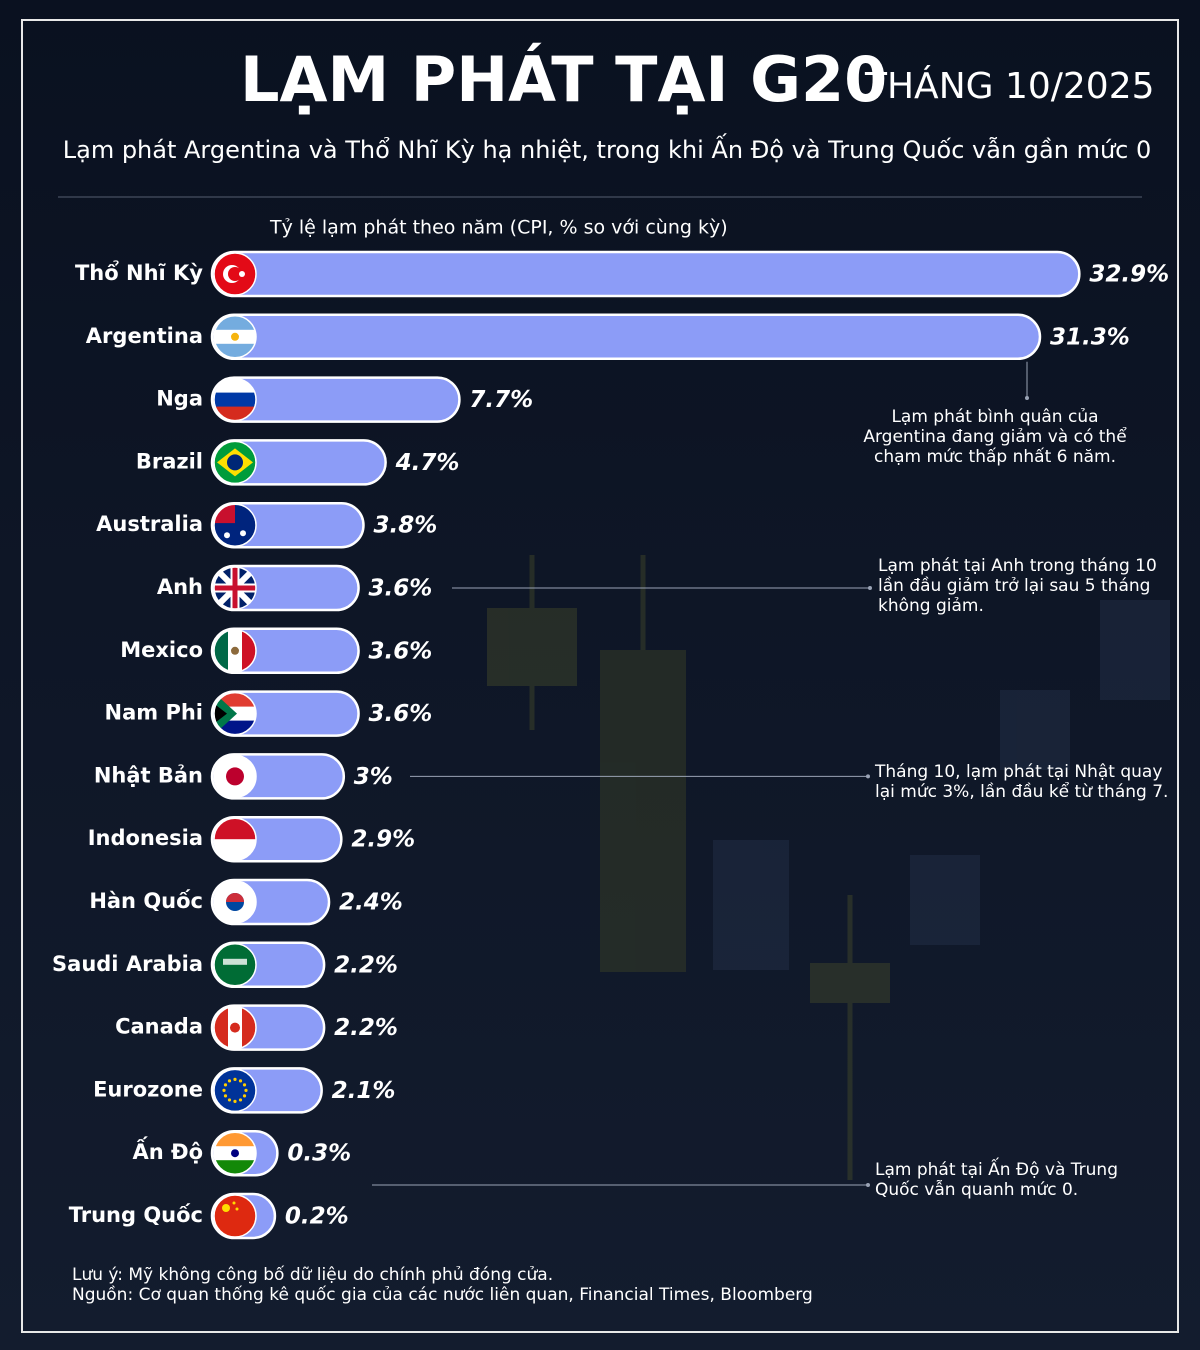 This screenshot has height=1350, width=1200. What do you see at coordinates (136, 1215) in the screenshot?
I see `category-label: Trung Quốc` at bounding box center [136, 1215].